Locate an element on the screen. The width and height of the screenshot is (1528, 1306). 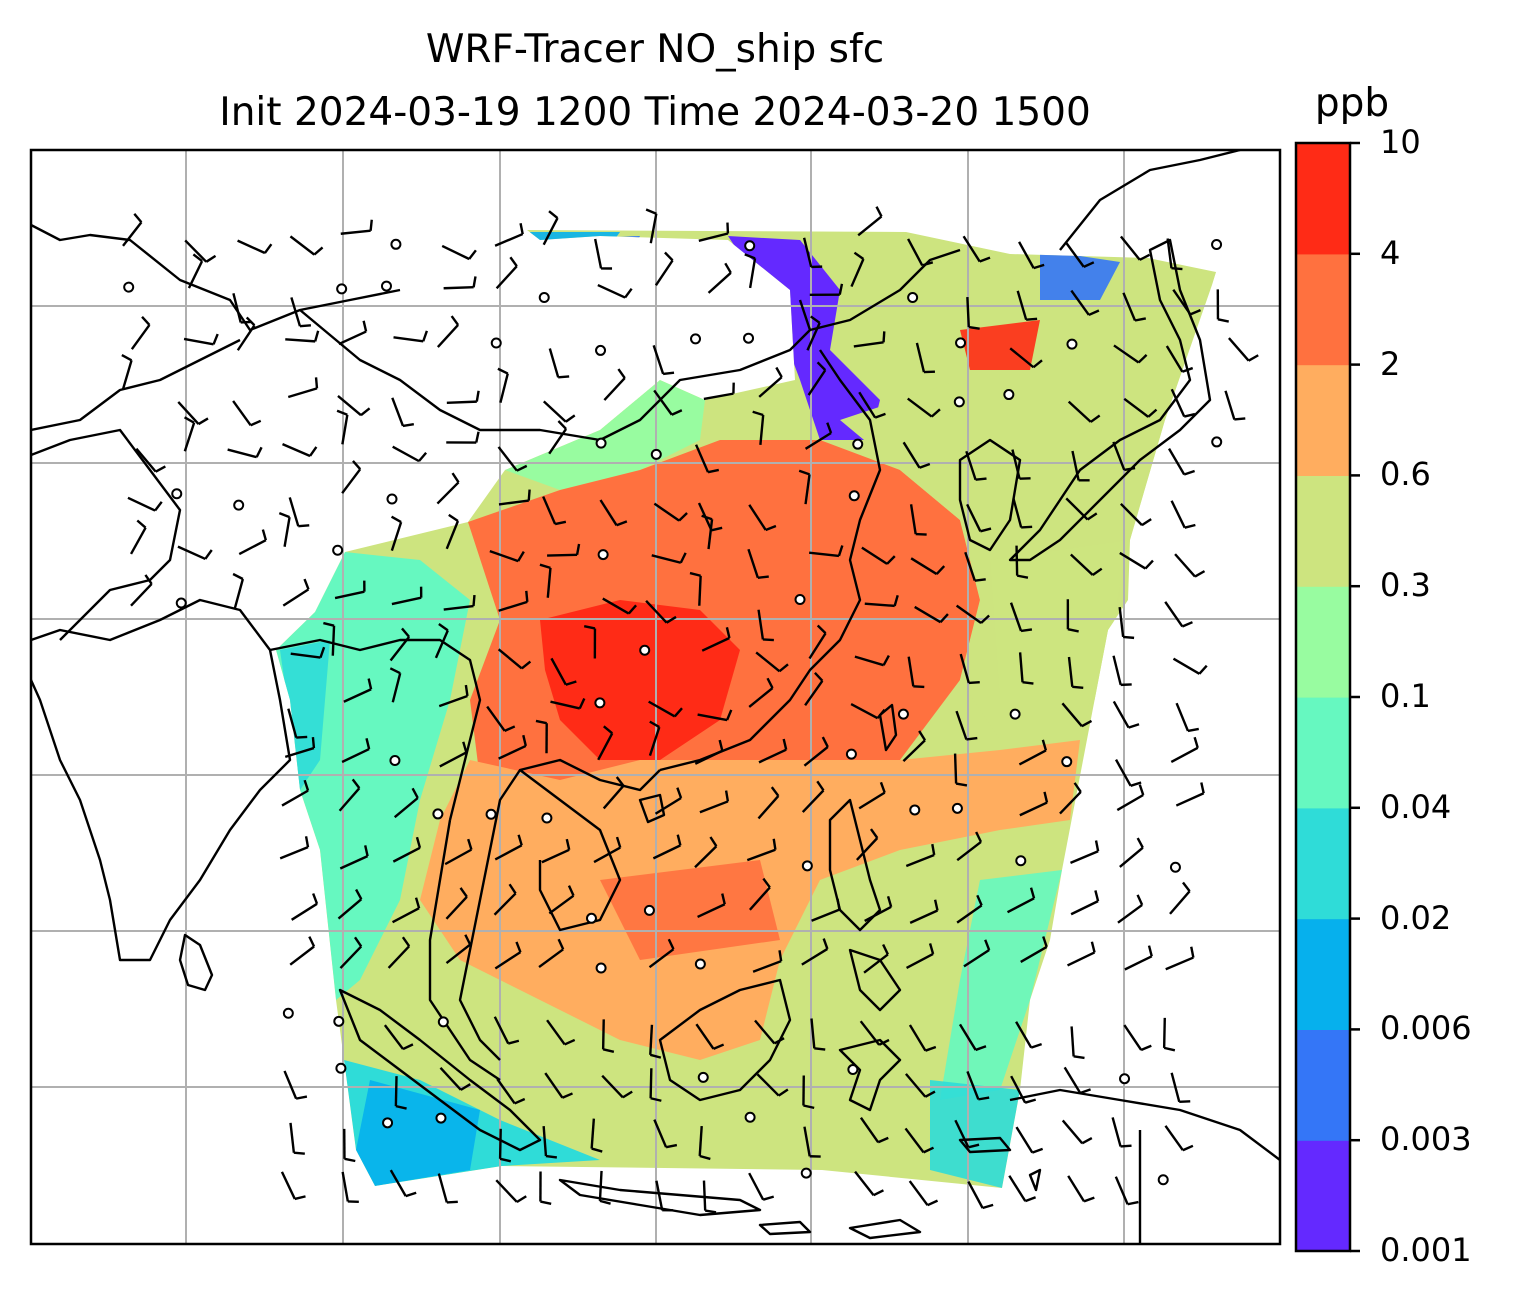
colorbar-tick-label: 10 is located at coordinates (1400, 142).